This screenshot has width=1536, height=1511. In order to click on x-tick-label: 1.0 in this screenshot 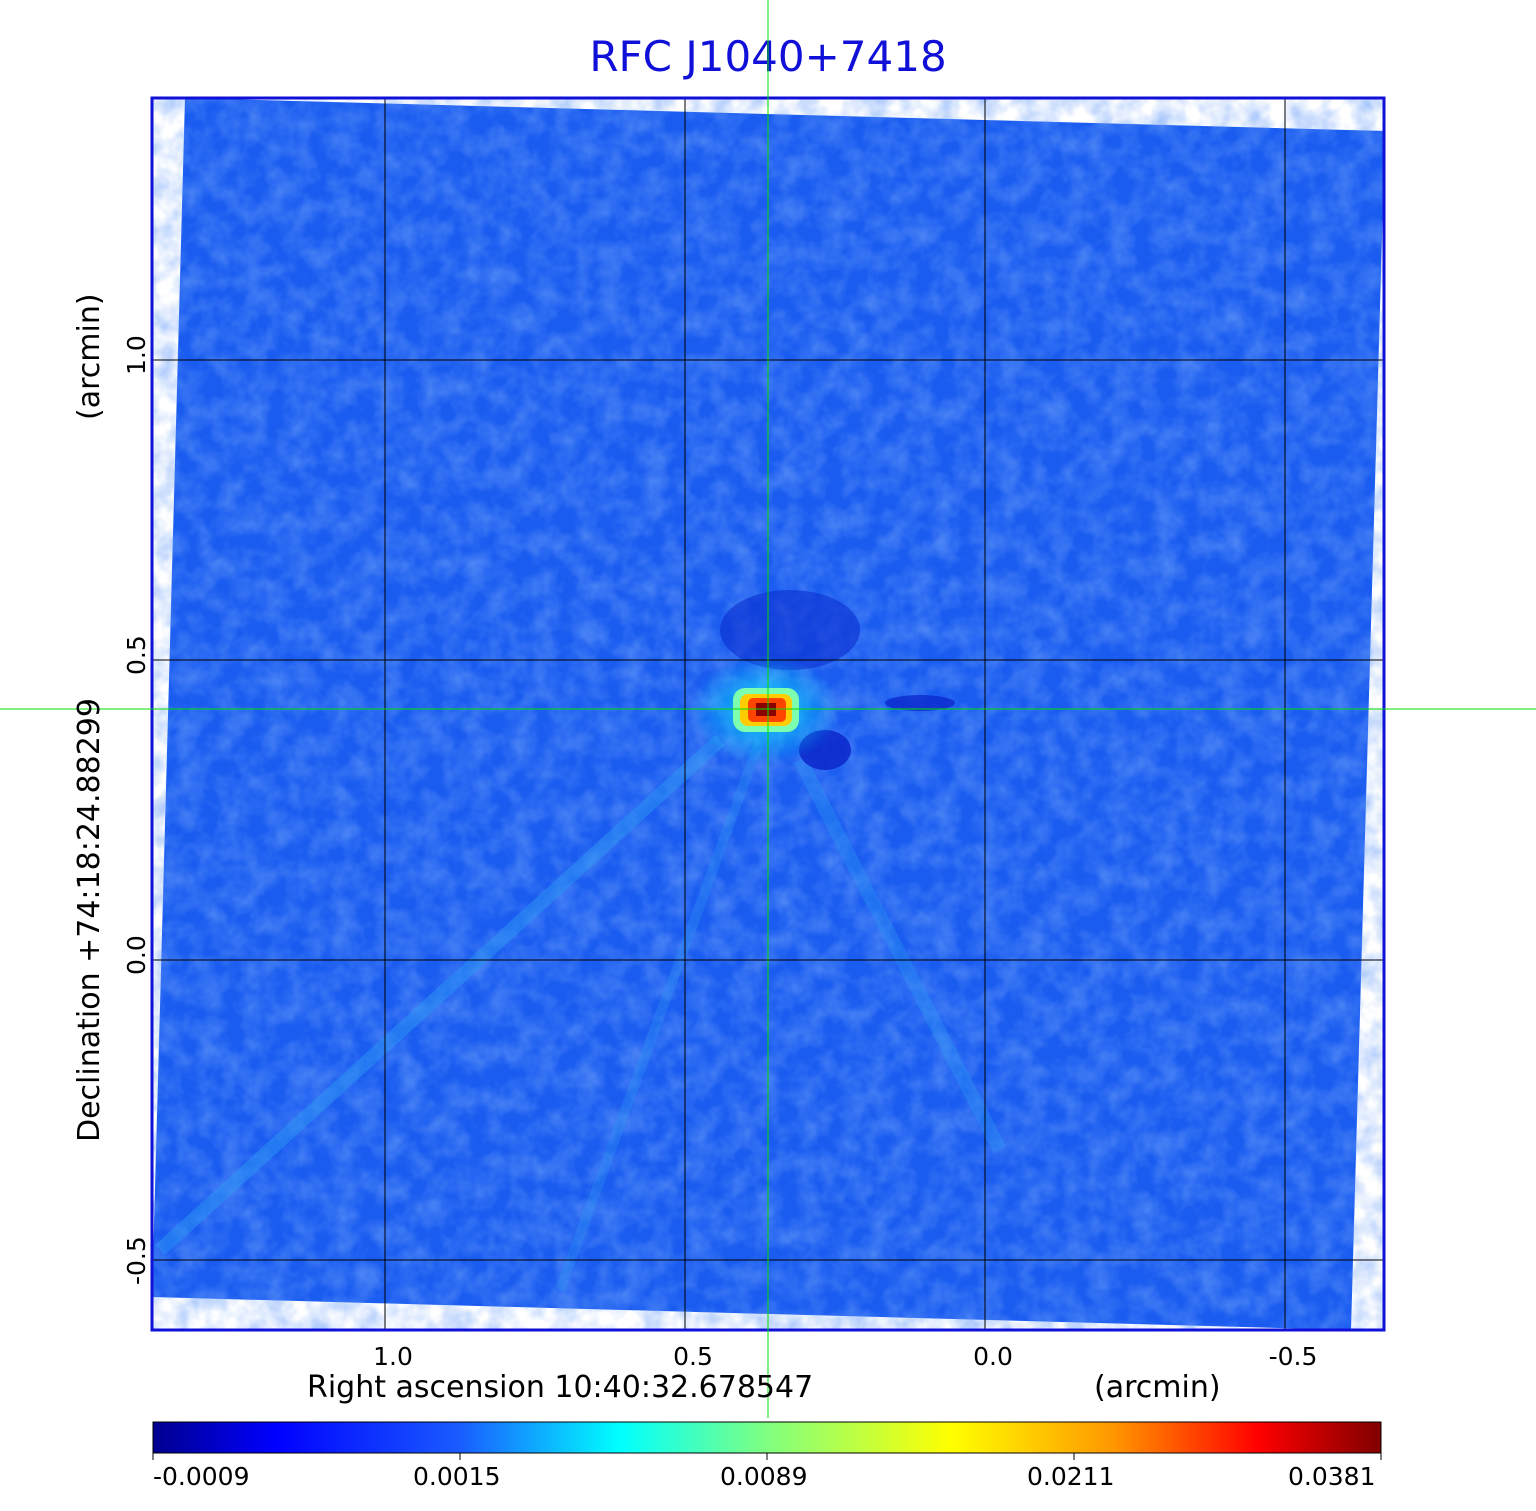, I will do `click(393, 1356)`.